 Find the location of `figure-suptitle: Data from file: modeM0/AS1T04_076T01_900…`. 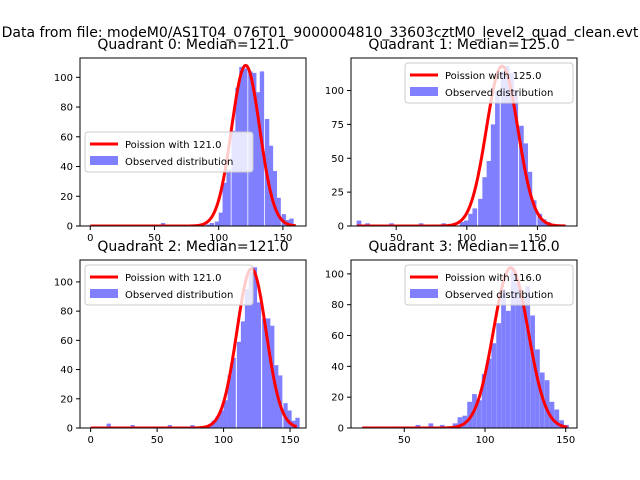

figure-suptitle: Data from file: modeM0/AS1T04_076T01_900… is located at coordinates (320, 33).